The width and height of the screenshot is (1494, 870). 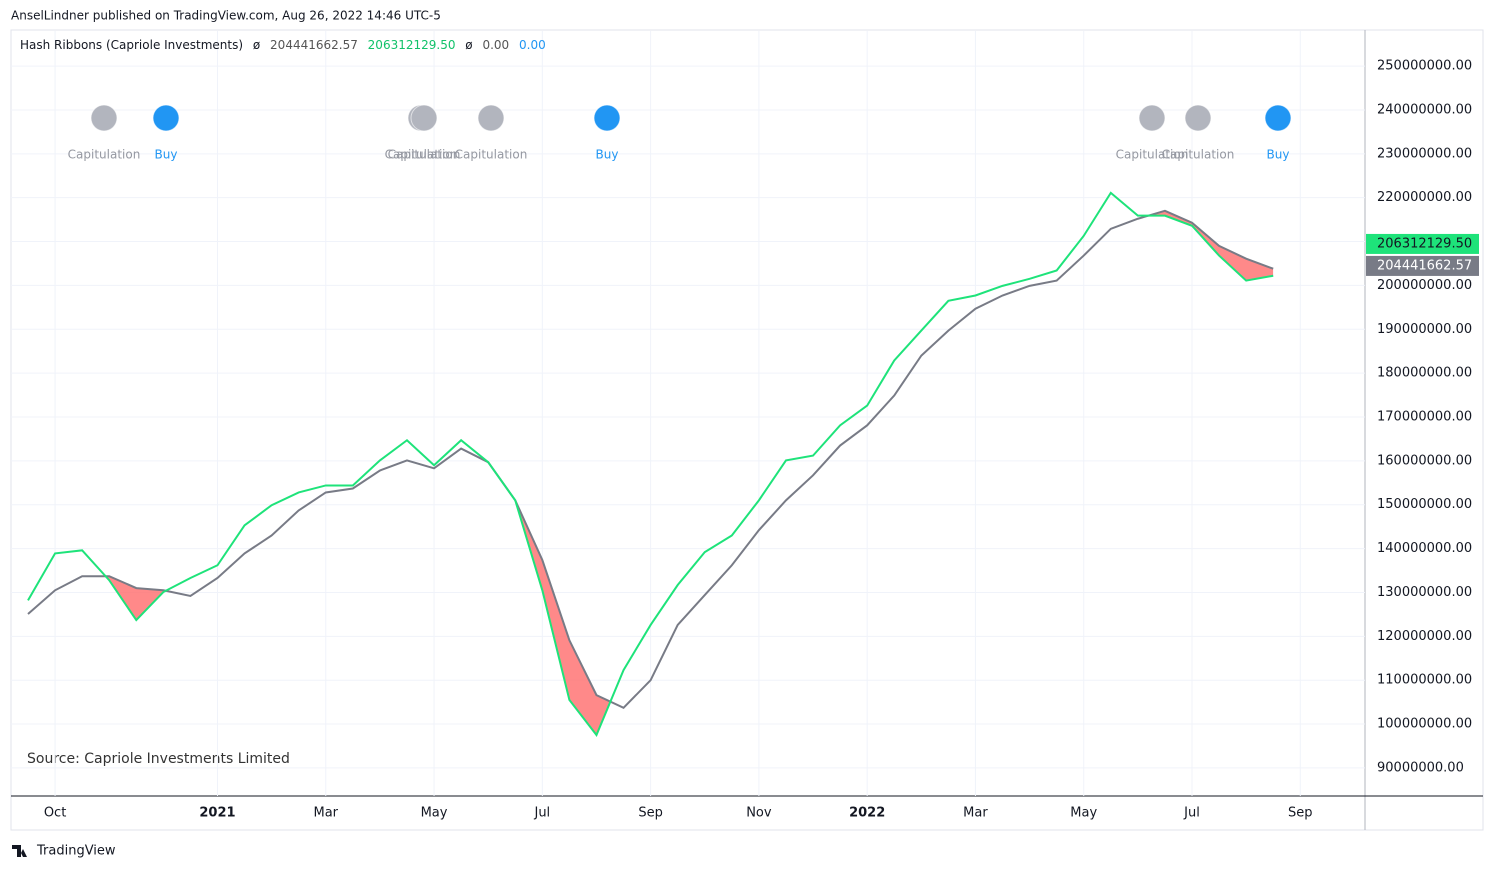 What do you see at coordinates (217, 813) in the screenshot?
I see `x-tick-label: 2021` at bounding box center [217, 813].